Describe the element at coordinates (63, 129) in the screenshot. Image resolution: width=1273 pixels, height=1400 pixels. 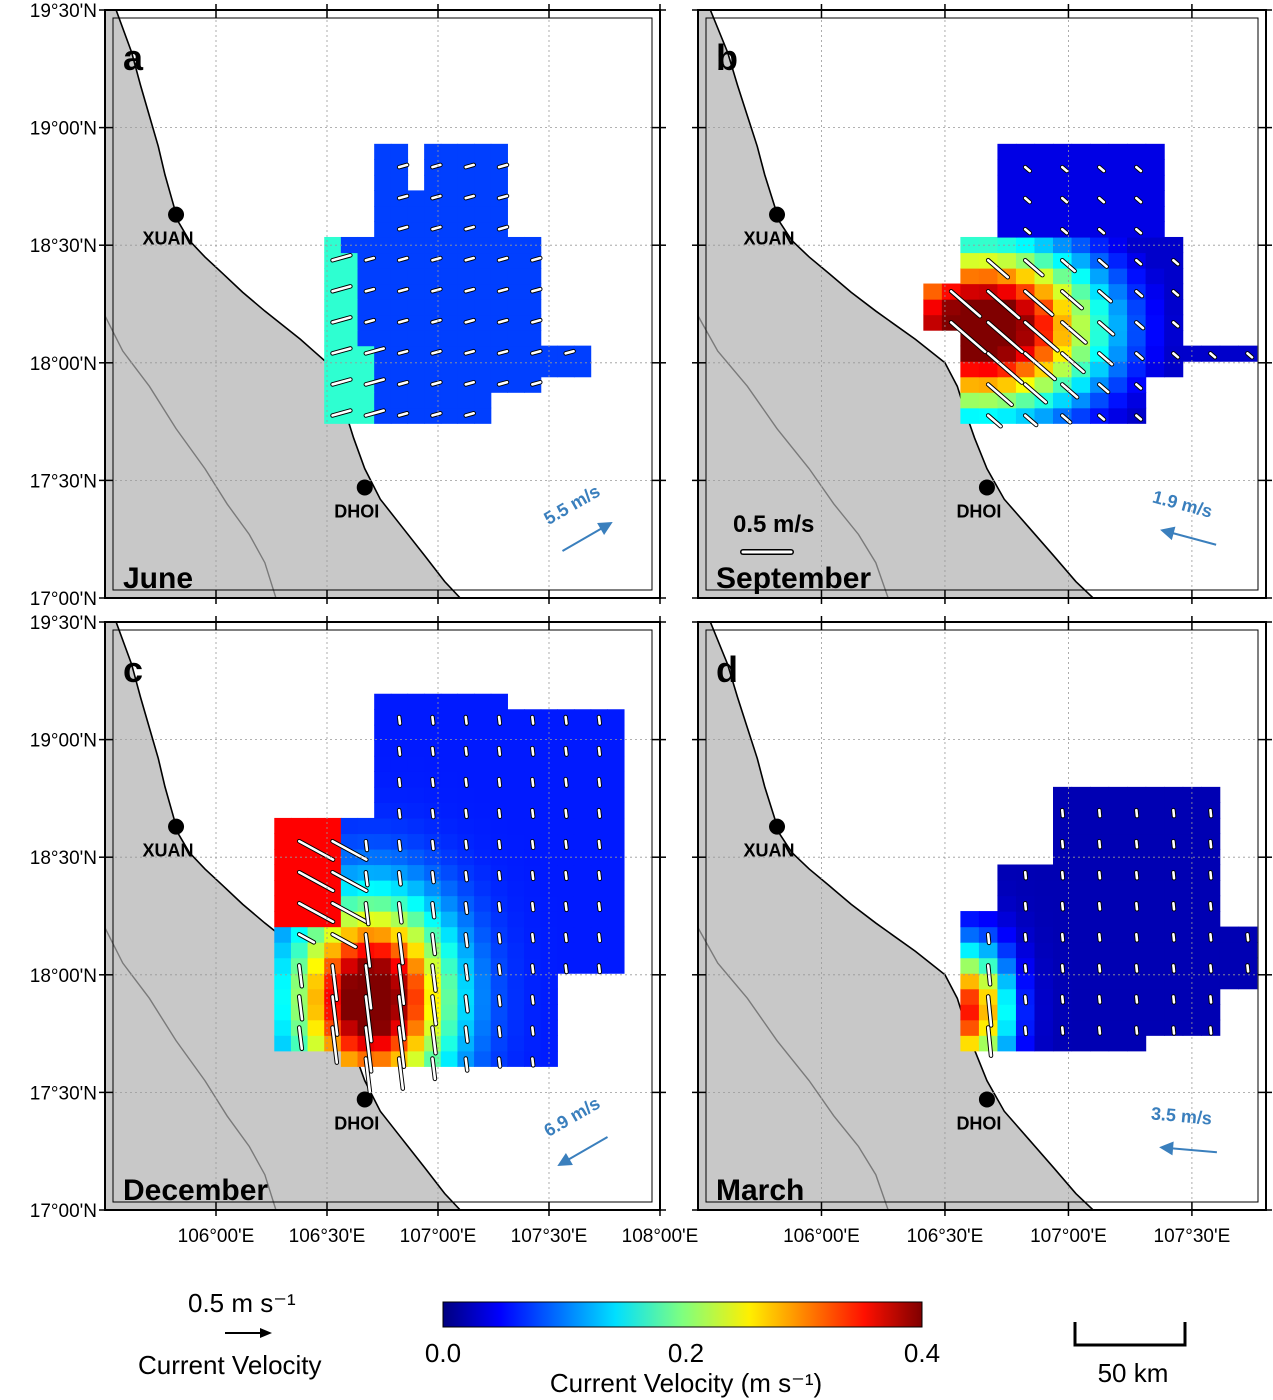
I see `lat-tick-label: 19°00'N` at that location.